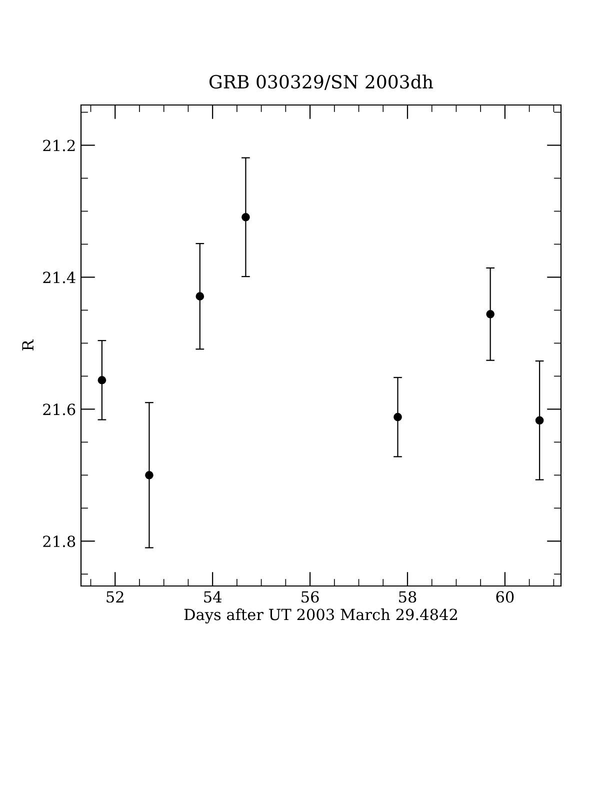 The width and height of the screenshot is (612, 792). Describe the element at coordinates (505, 597) in the screenshot. I see `x-tick-label: 60` at that location.